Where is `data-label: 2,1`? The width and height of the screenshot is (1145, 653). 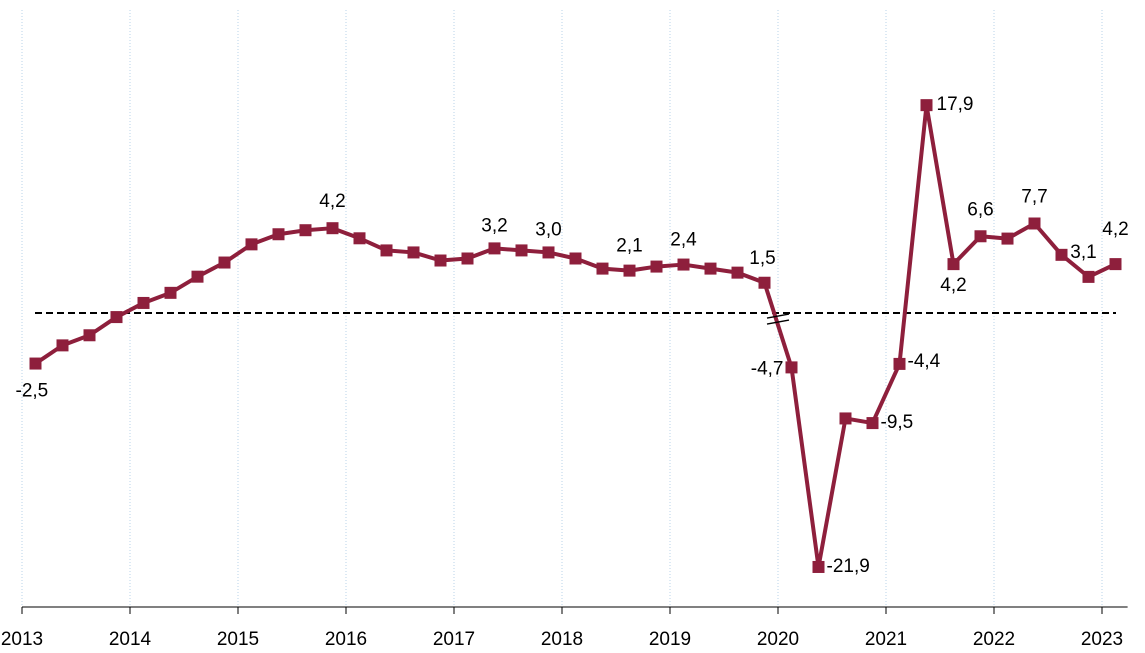
data-label: 2,1 is located at coordinates (629, 246).